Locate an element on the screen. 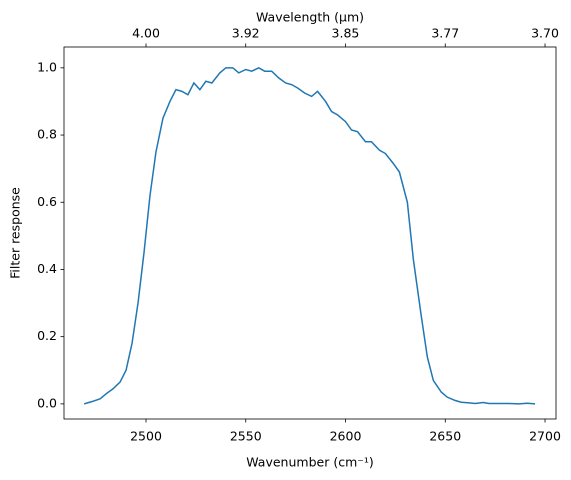 This screenshot has height=480, width=571. x2-tick-label: 4.00 is located at coordinates (146, 33).